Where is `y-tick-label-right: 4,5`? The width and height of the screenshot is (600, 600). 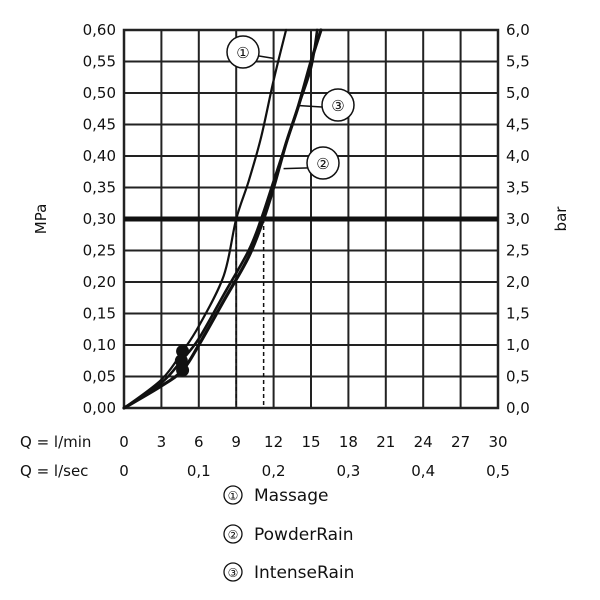 y-tick-label-right: 4,5 is located at coordinates (518, 125).